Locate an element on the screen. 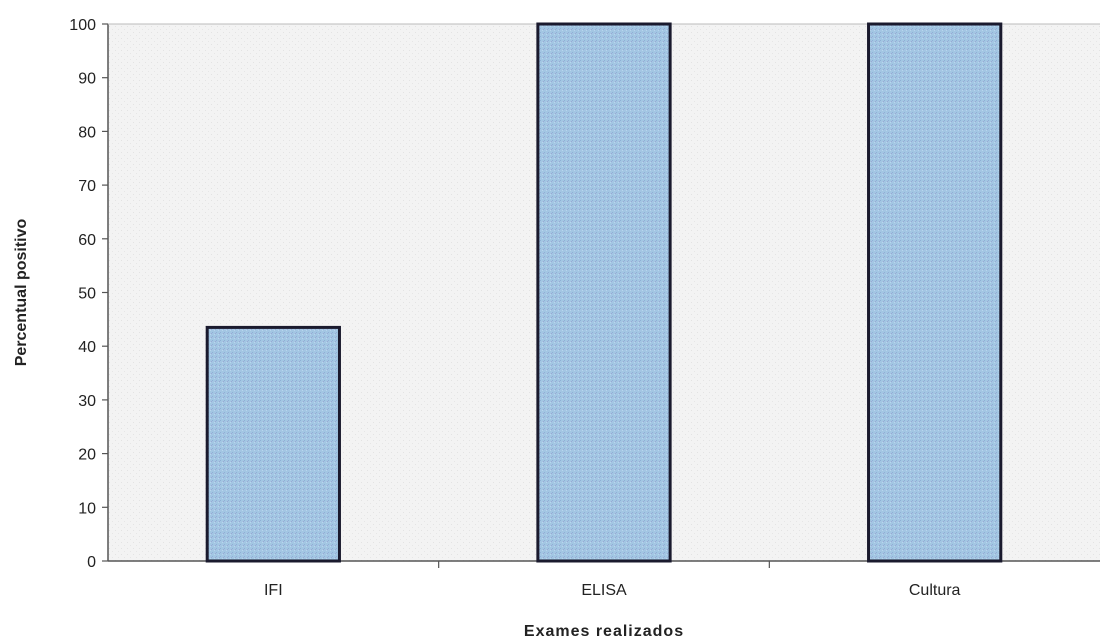 This screenshot has width=1100, height=638. y-tick-label: 90 is located at coordinates (87, 79).